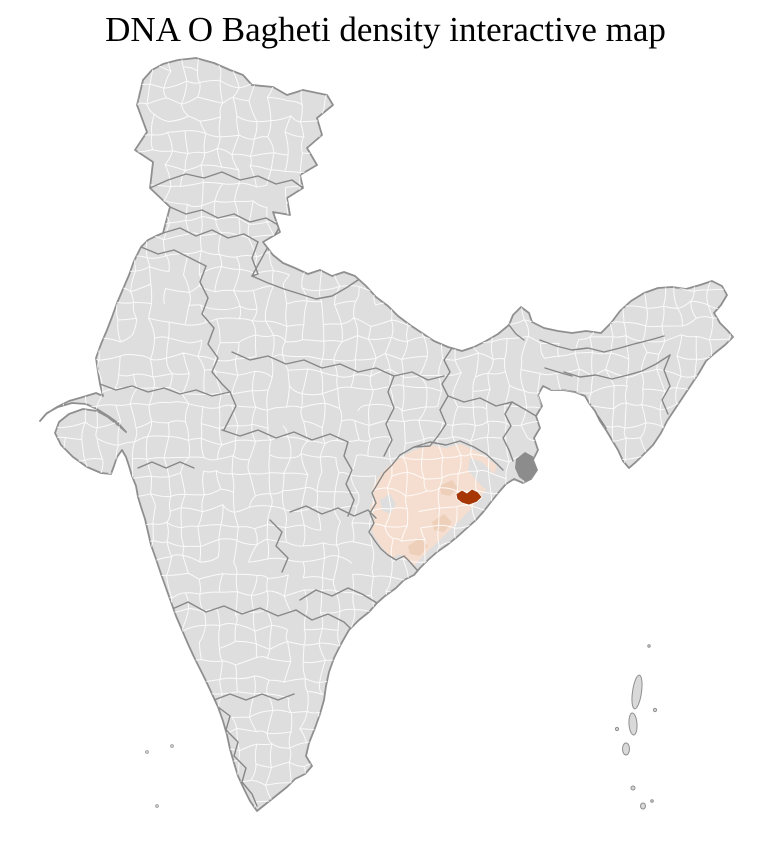 Image resolution: width=771 pixels, height=856 pixels. Describe the element at coordinates (433, 505) in the screenshot. I see `highlighted-region` at that location.